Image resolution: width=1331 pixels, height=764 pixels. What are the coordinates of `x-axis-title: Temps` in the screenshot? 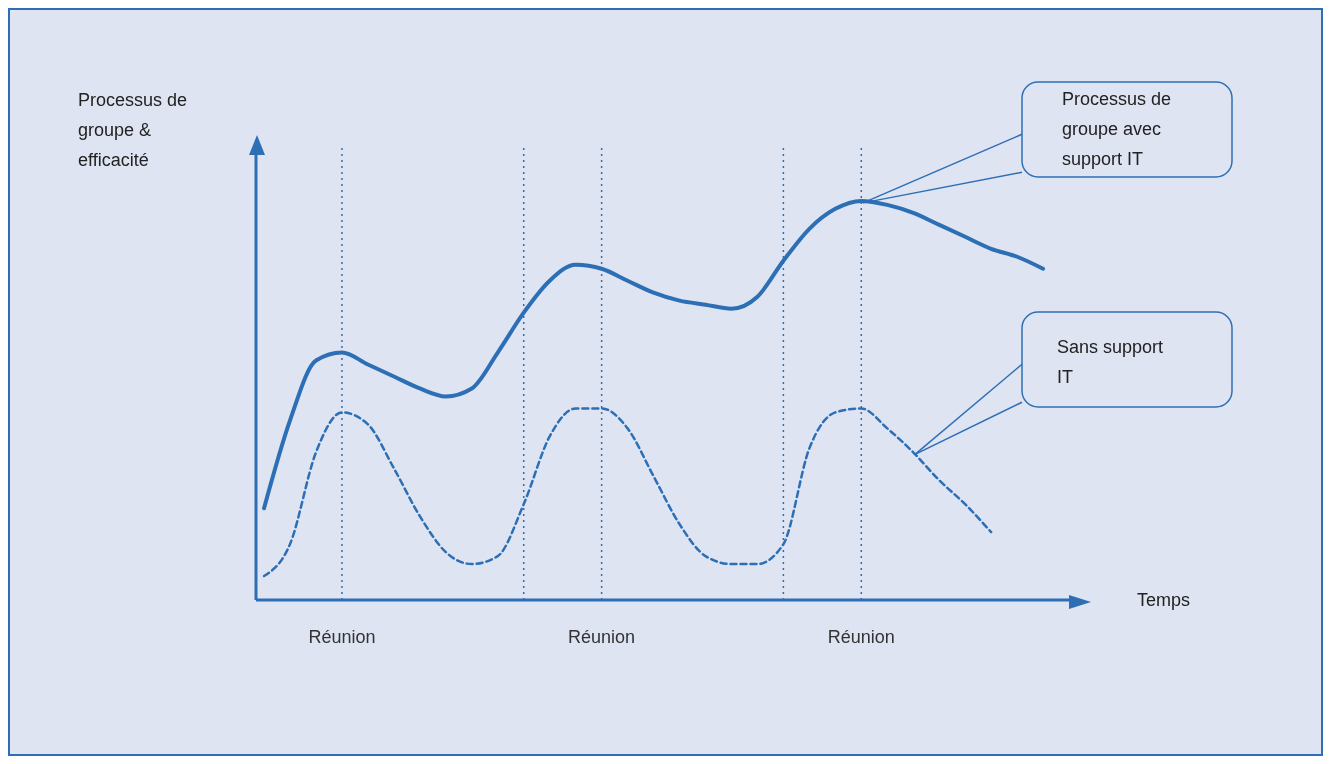 It's located at (1164, 600).